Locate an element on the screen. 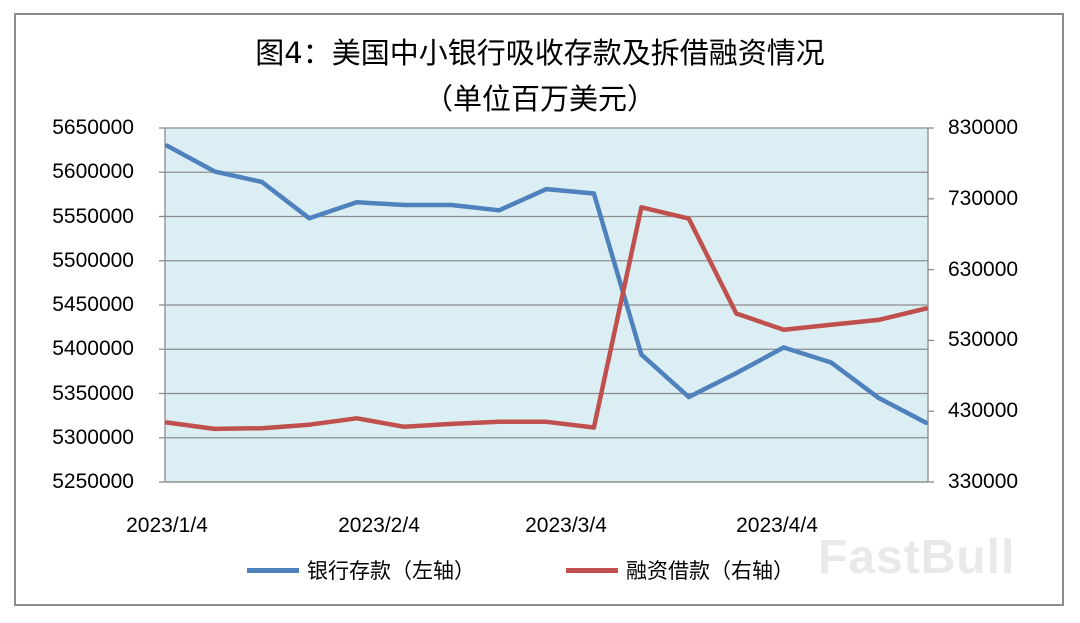 Image resolution: width=1080 pixels, height=623 pixels. right-tick-label: 530000 is located at coordinates (983, 340).